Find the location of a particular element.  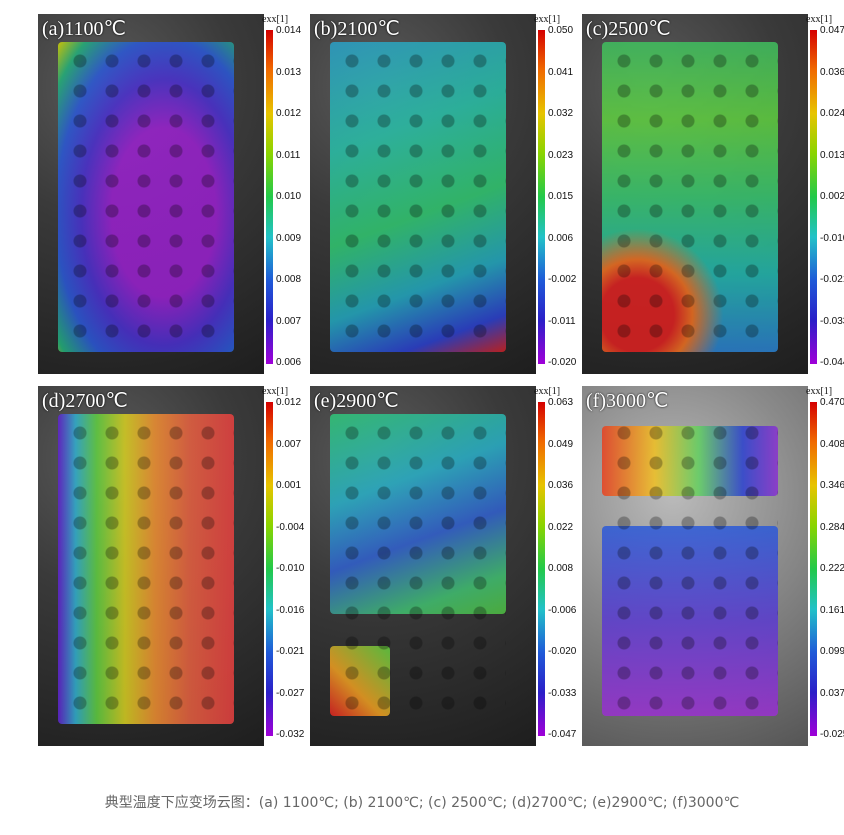

tick-label: -0.047 is located at coordinates (562, 734).